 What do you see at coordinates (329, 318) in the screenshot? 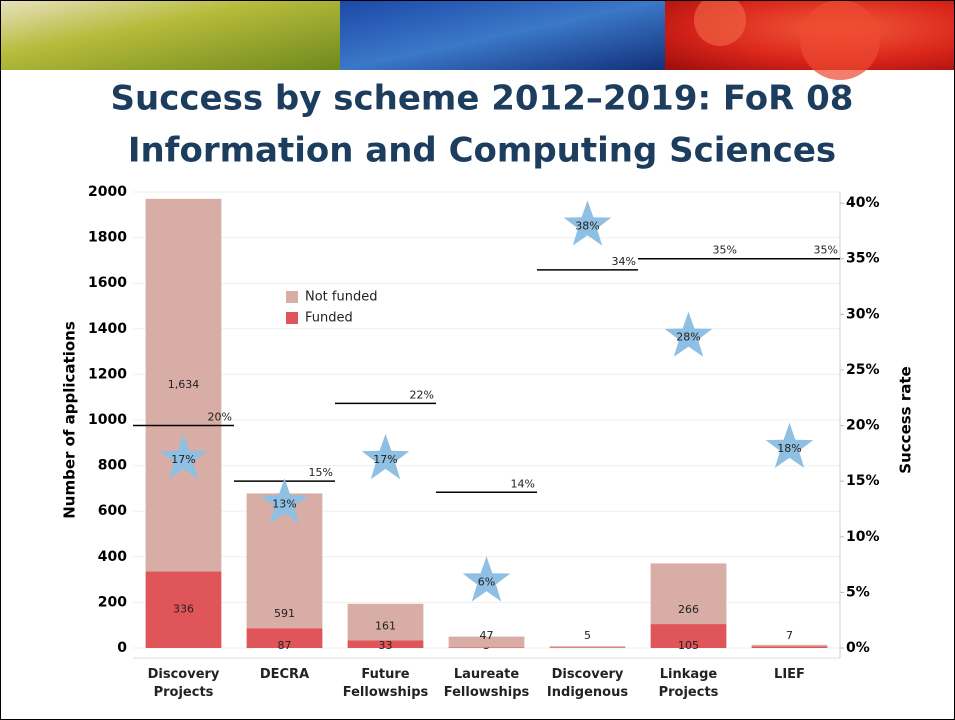
I see `legend-label: Funded` at bounding box center [329, 318].